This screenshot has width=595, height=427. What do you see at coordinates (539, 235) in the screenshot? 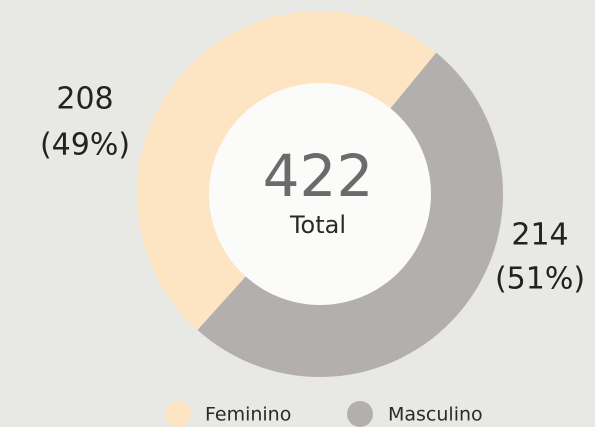
I see `value-label: 214` at bounding box center [539, 235].